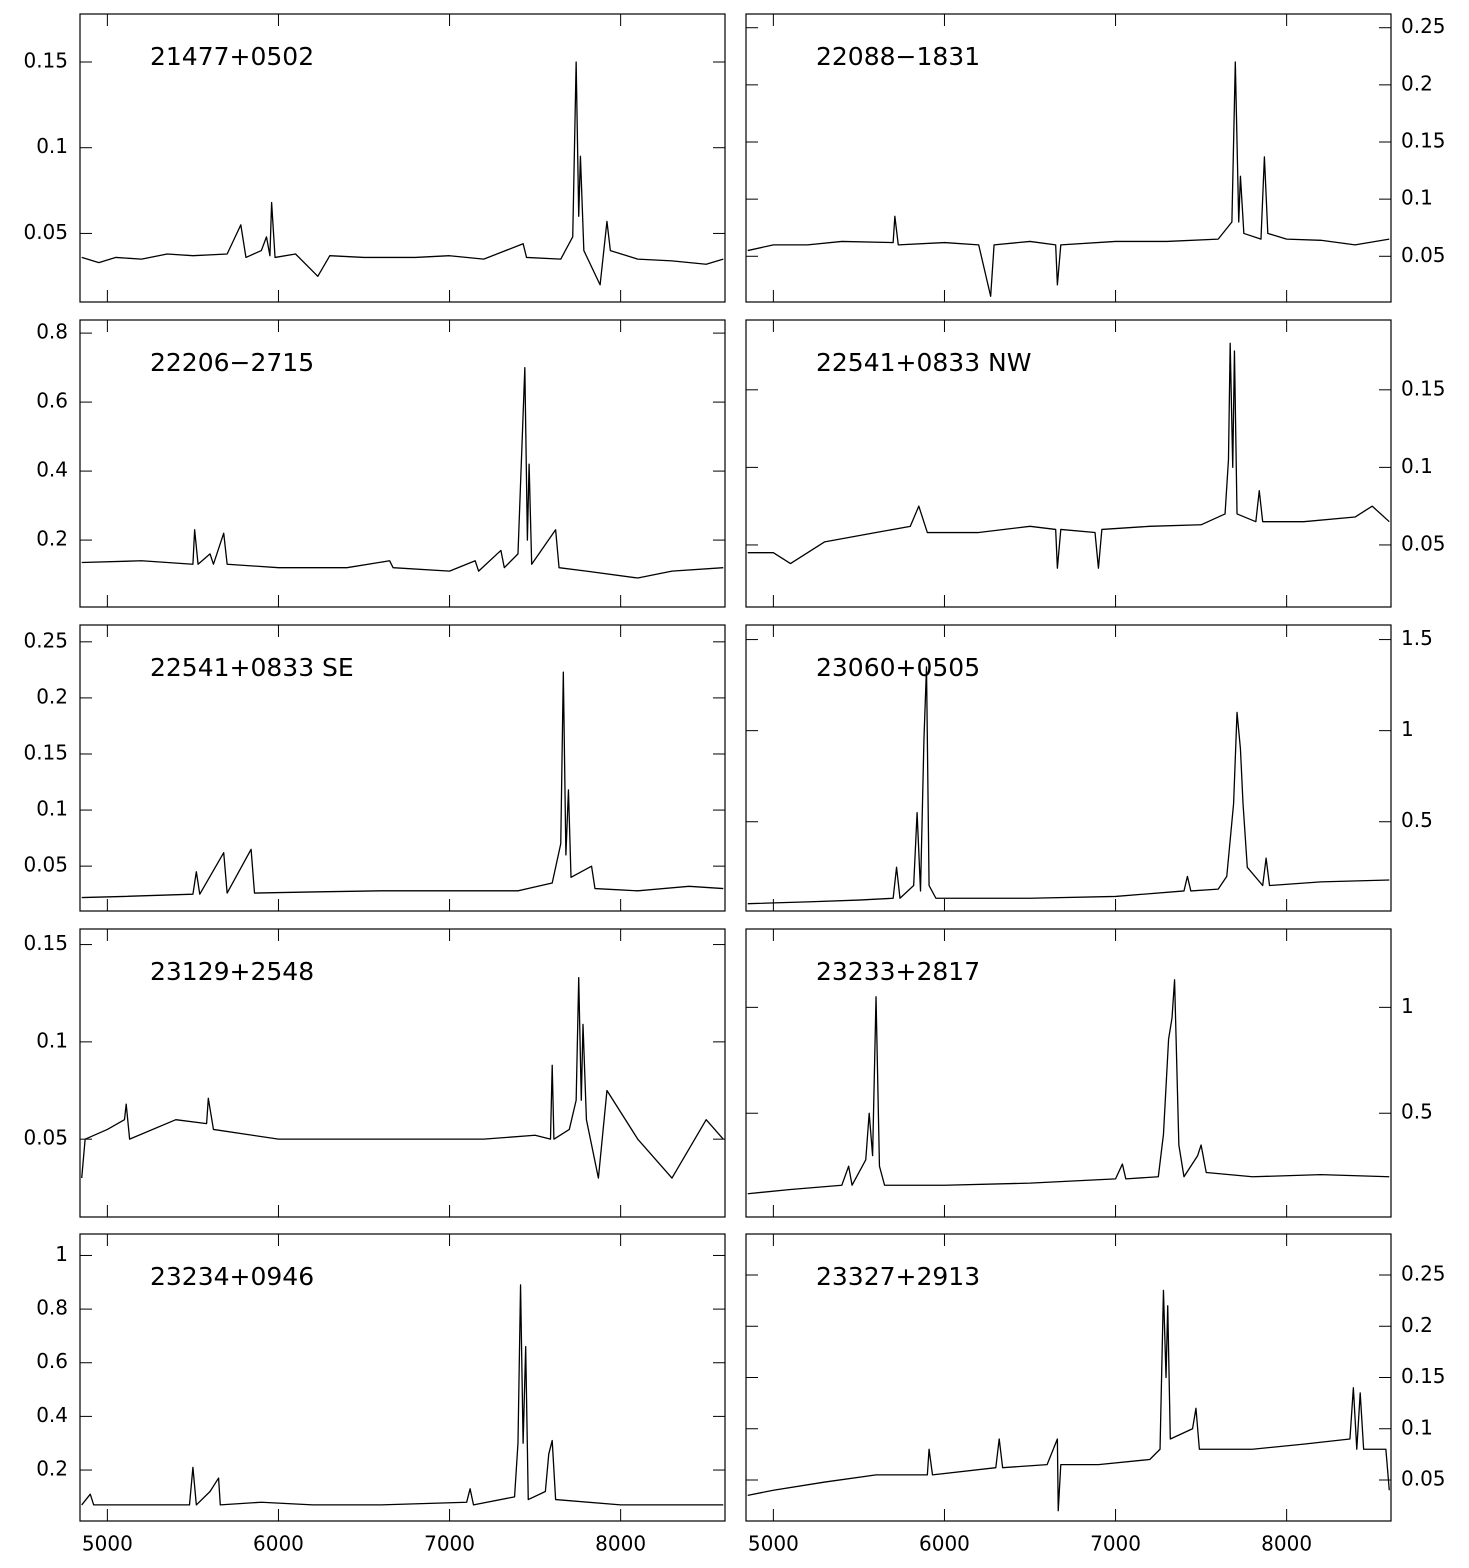  I want to click on panel-title: 23234+0946, so click(232, 1276).